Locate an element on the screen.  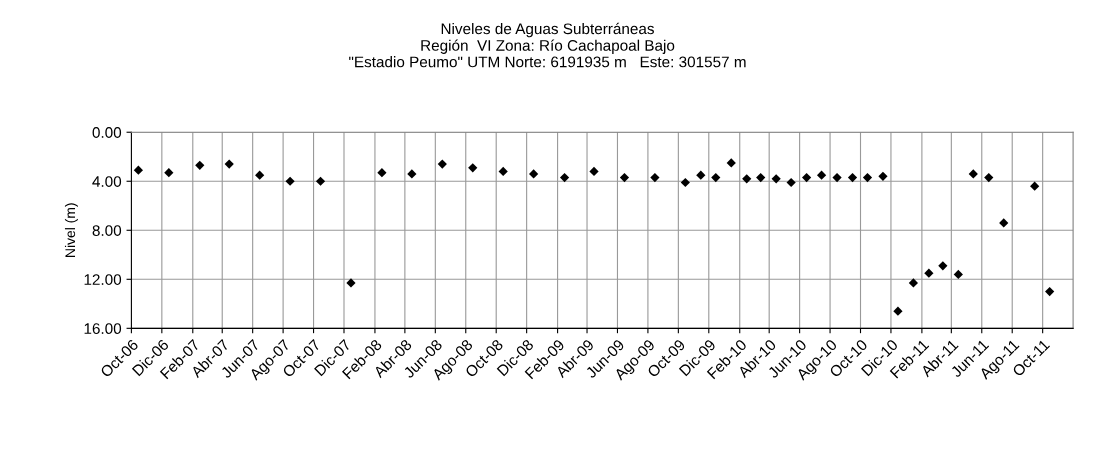
y-tick-label: 0.00 is located at coordinates (107, 132).